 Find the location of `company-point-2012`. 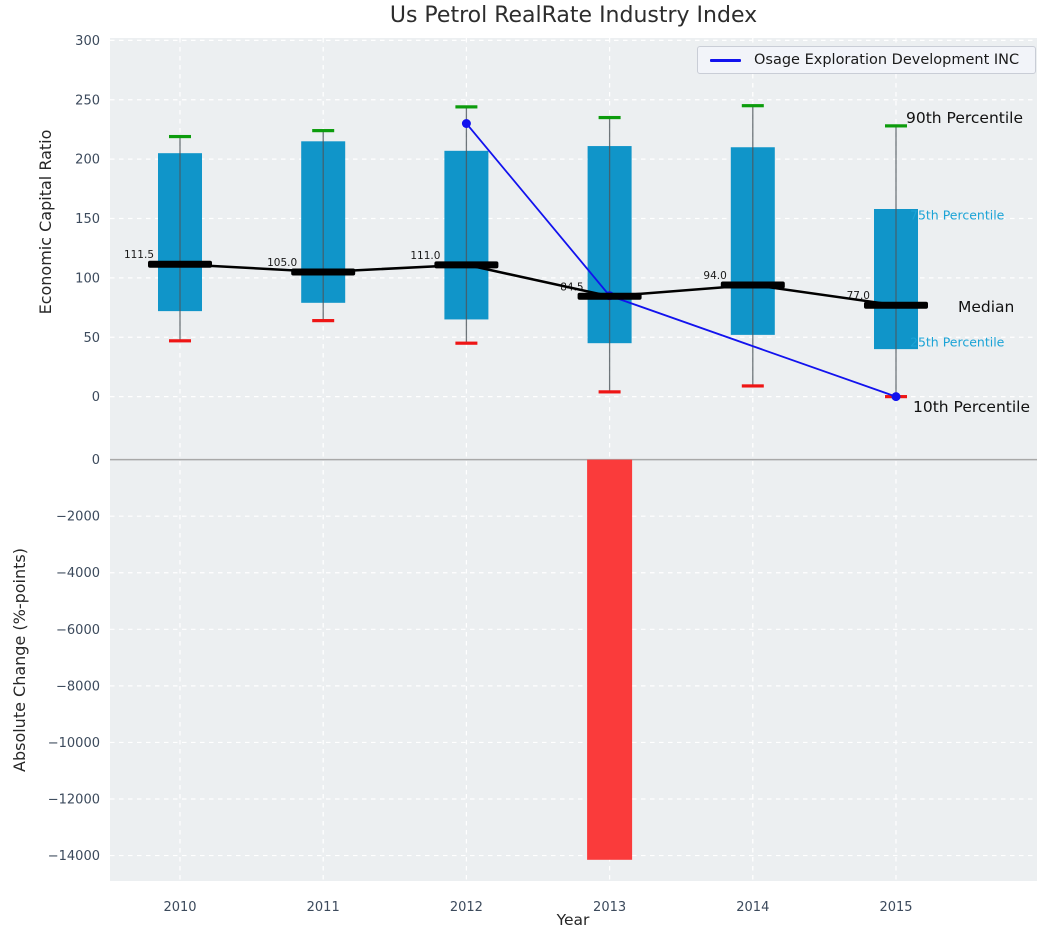

company-point-2012 is located at coordinates (466, 123).